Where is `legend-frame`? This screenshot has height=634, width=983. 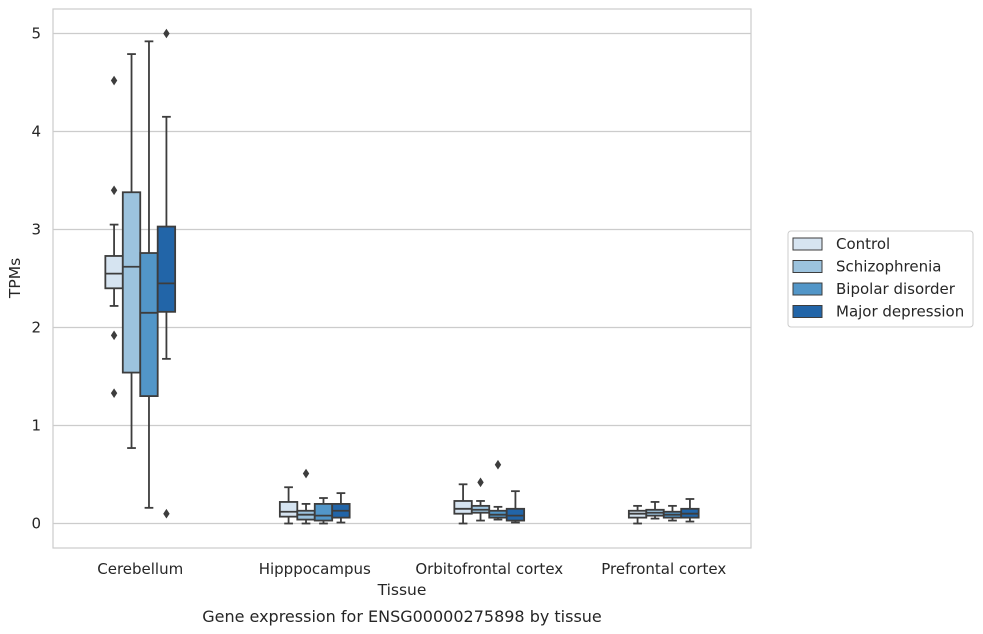
legend-frame is located at coordinates (880, 279).